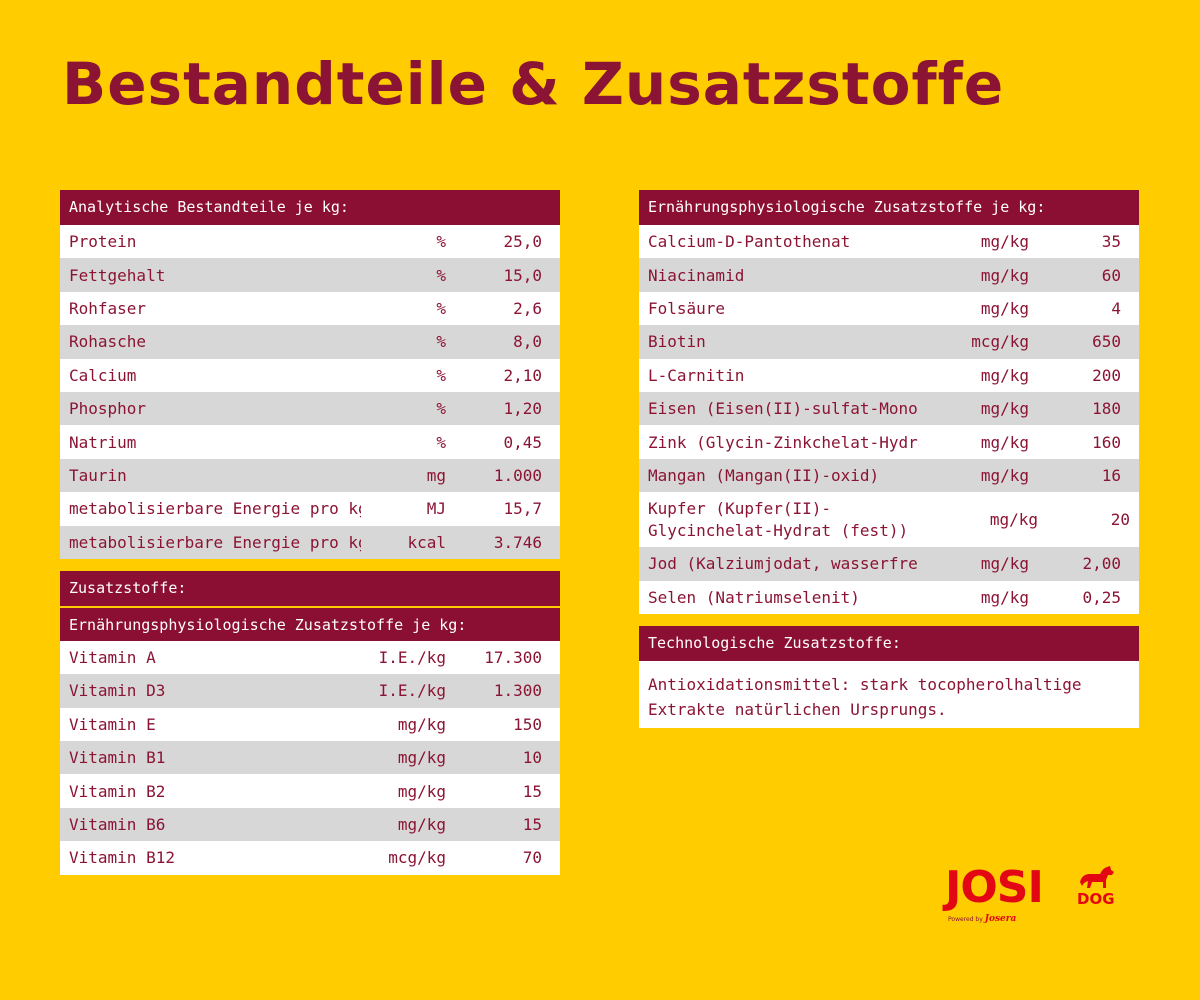 The height and width of the screenshot is (1000, 1200). What do you see at coordinates (112, 658) in the screenshot?
I see `row-name: Vitamin A` at bounding box center [112, 658].